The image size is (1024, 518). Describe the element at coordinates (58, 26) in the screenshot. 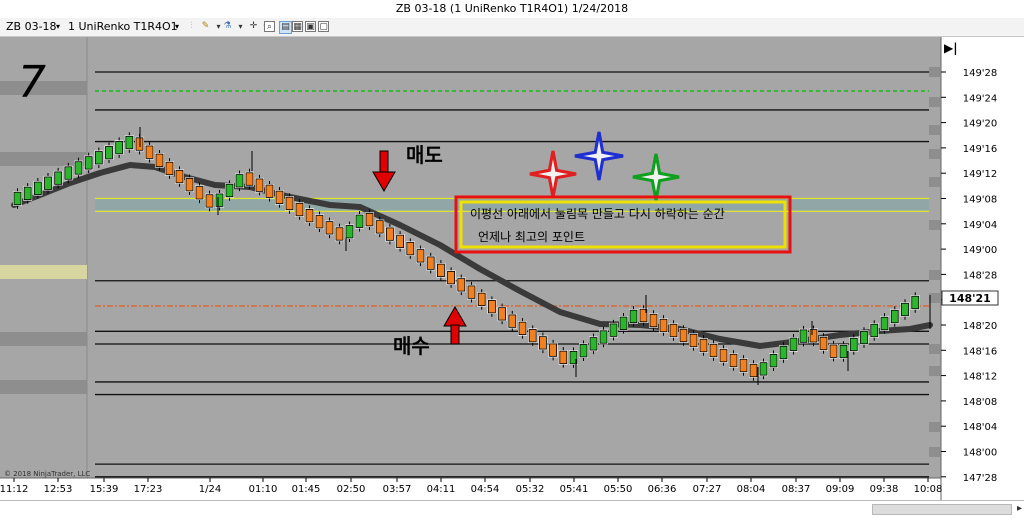

I see `instrument-dropdown-icon: ▾` at that location.